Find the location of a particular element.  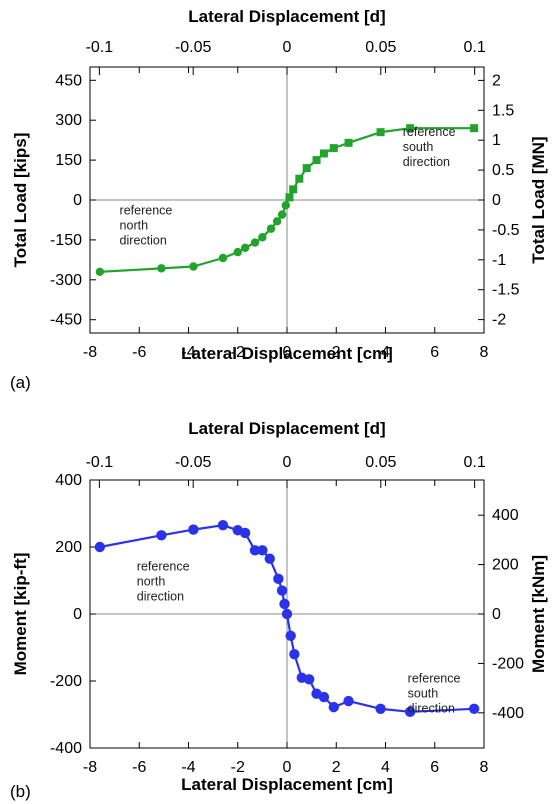

x2-tick-label: -0.1 is located at coordinates (100, 462).